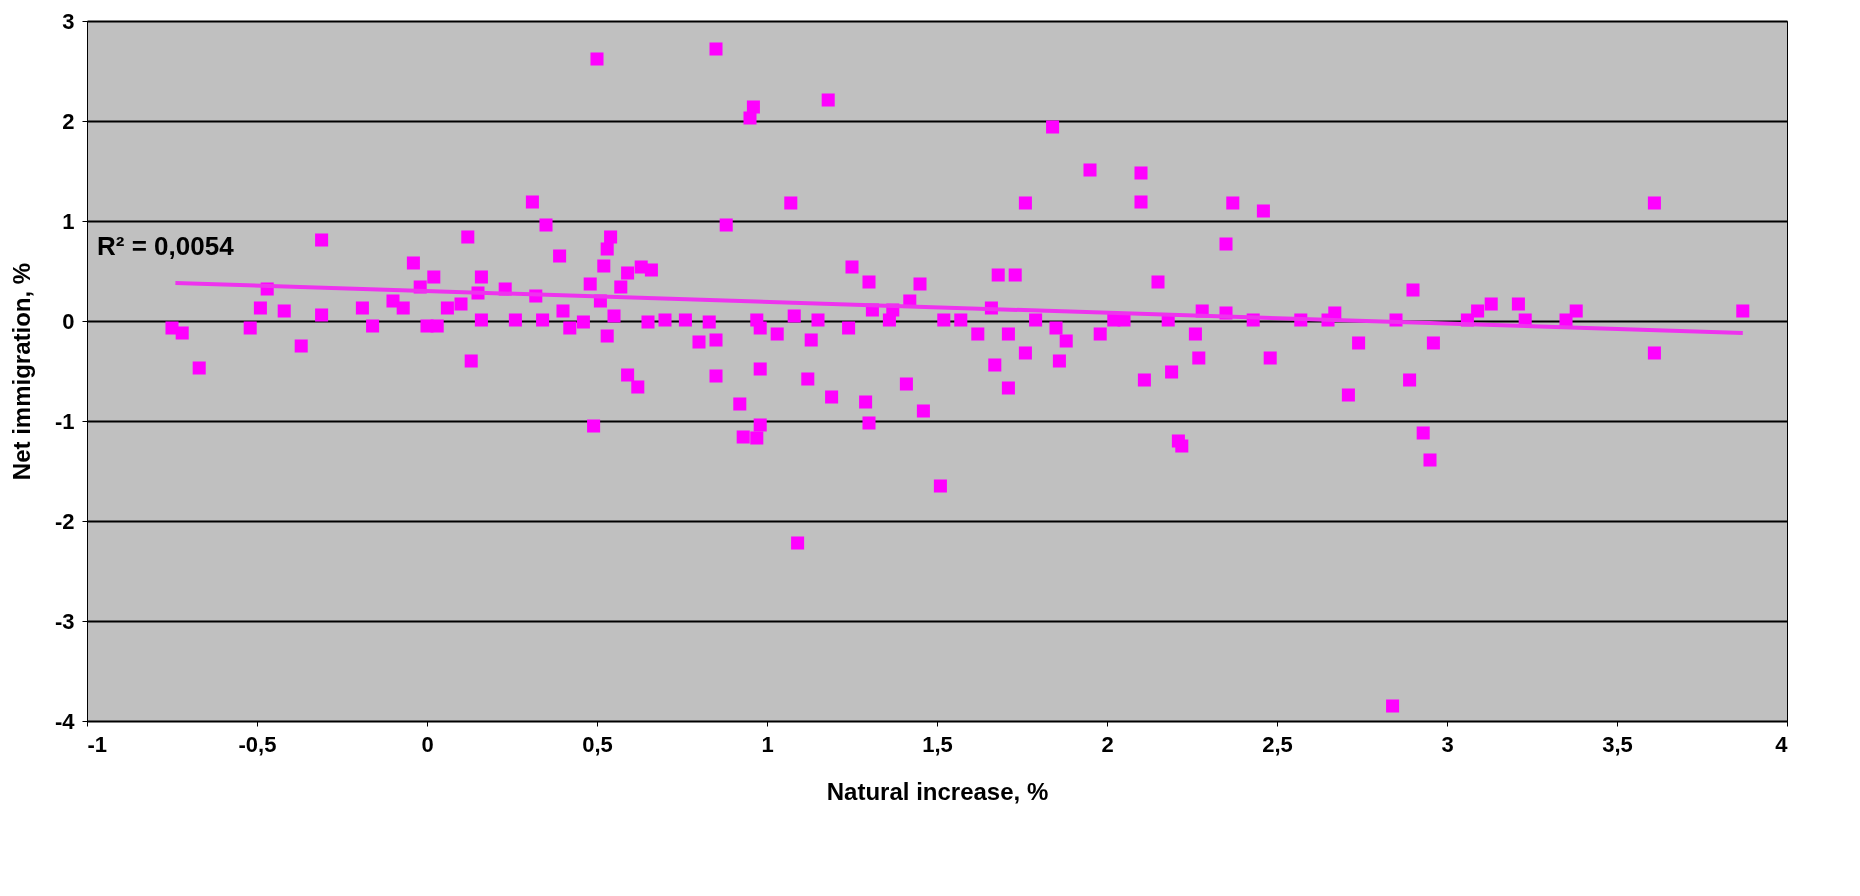  I want to click on y-tick-label: -3, so click(64, 621).